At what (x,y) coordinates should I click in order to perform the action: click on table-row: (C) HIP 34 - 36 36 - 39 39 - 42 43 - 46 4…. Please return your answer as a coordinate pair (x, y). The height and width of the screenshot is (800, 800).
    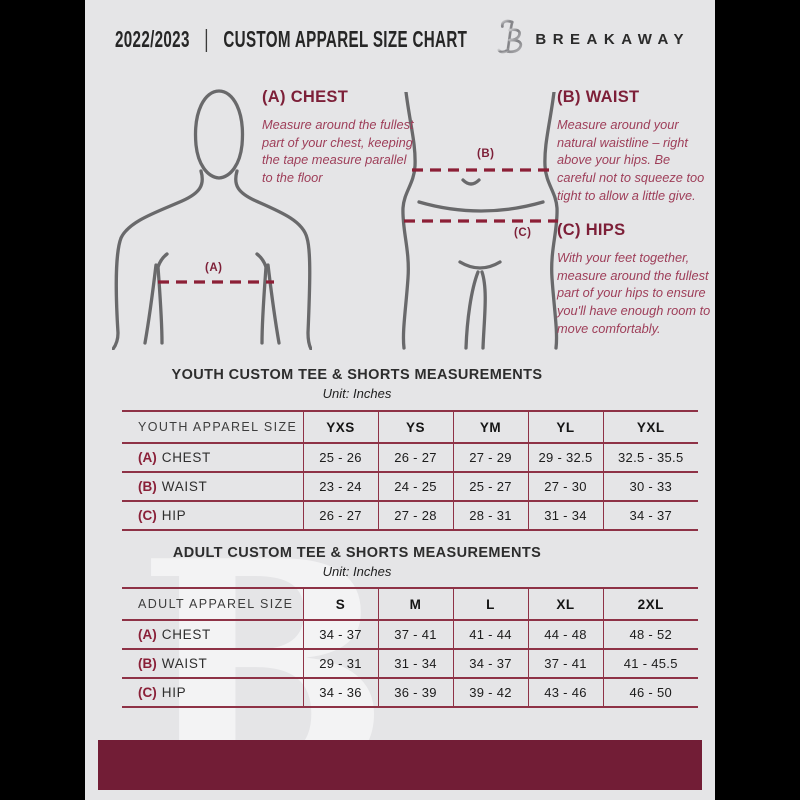
    Looking at the image, I should click on (410, 692).